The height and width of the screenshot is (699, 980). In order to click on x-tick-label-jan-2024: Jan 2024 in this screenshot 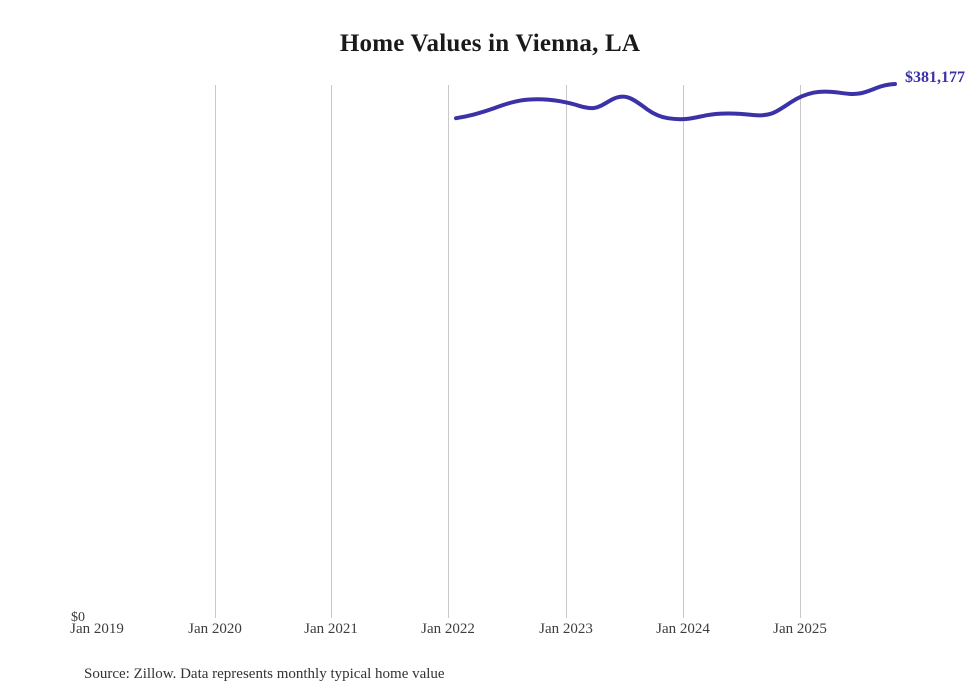, I will do `click(683, 629)`.